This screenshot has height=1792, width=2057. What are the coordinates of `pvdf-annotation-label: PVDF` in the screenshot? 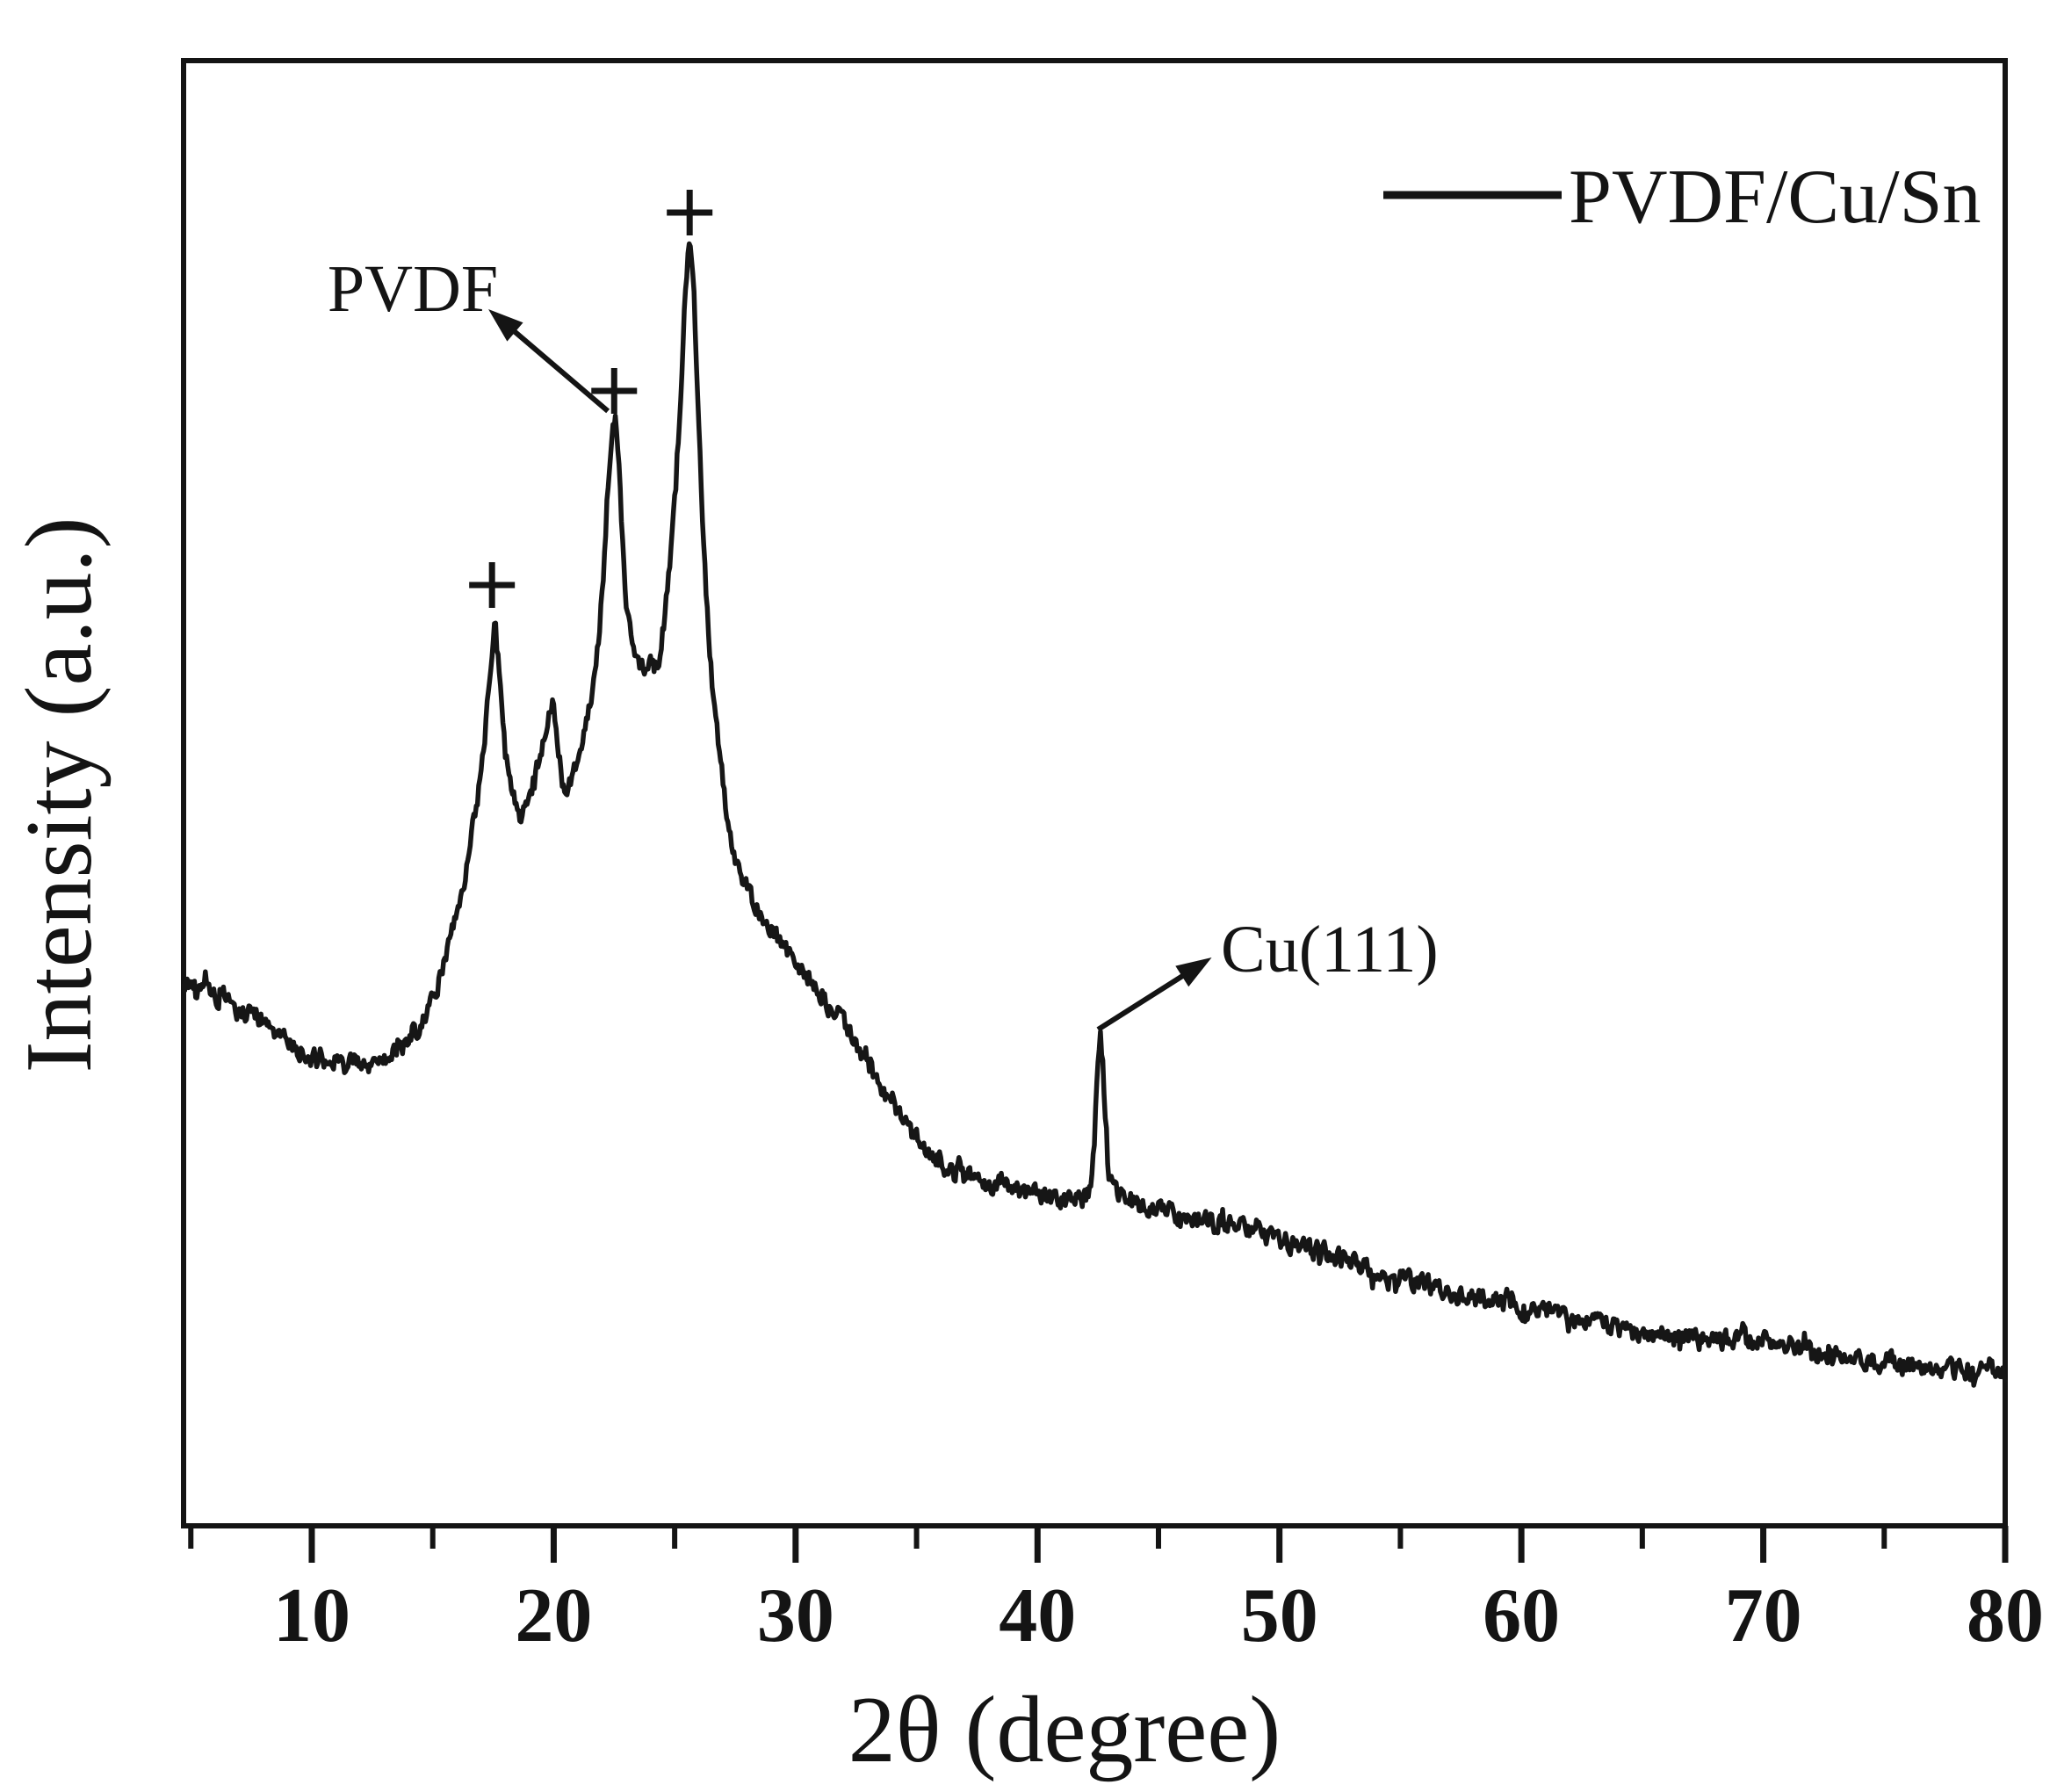 It's located at (413, 289).